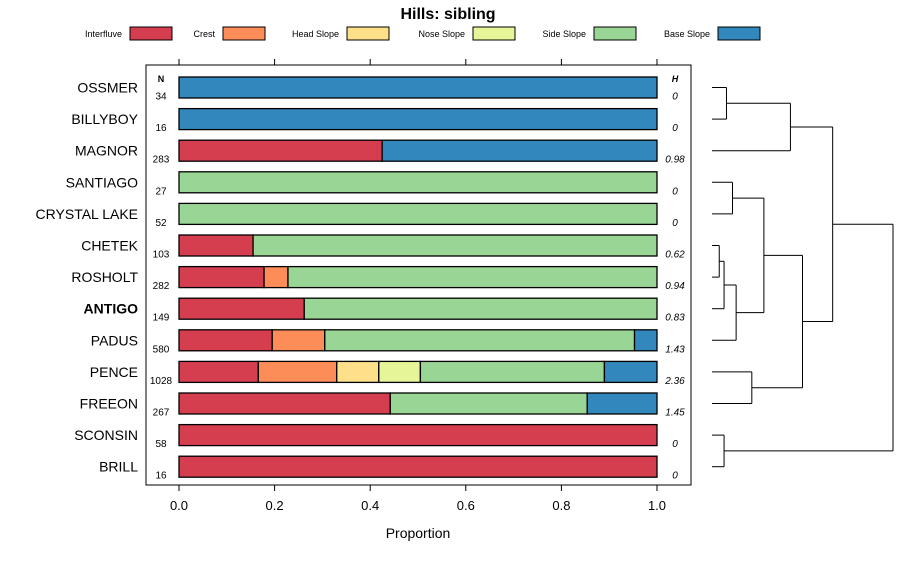 The image size is (900, 565). What do you see at coordinates (275, 505) in the screenshot?
I see `x-tick-label: 0.2` at bounding box center [275, 505].